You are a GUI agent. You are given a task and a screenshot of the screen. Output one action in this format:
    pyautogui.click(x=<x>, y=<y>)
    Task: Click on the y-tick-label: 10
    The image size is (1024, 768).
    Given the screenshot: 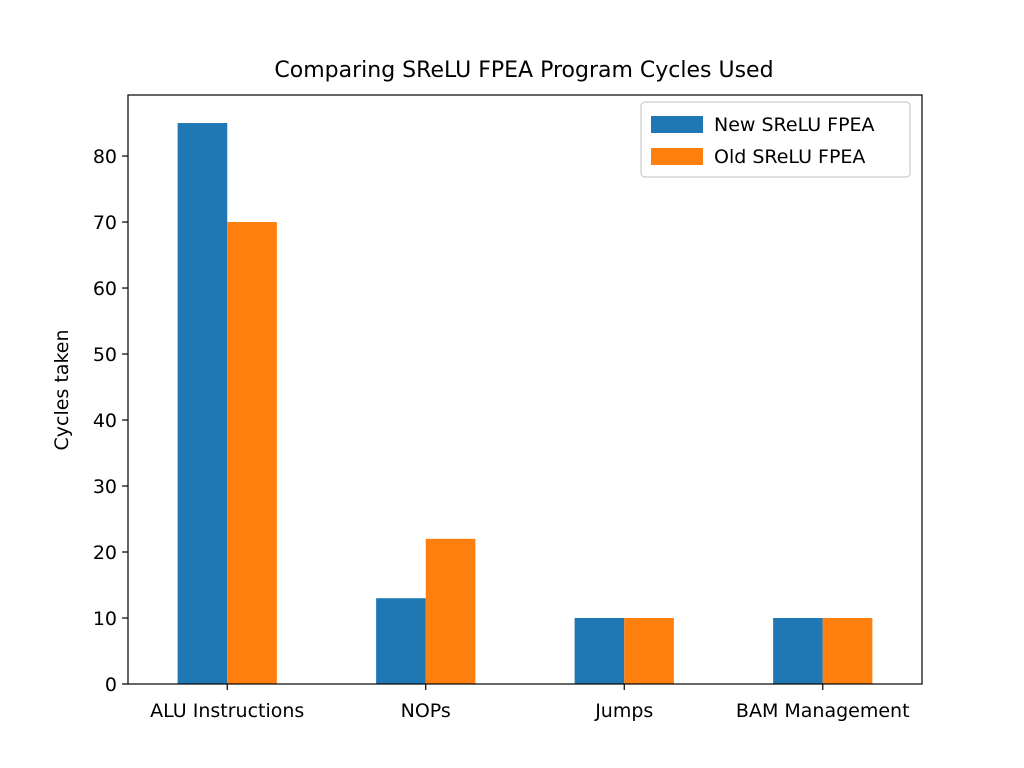 What is the action you would take?
    pyautogui.click(x=105, y=619)
    